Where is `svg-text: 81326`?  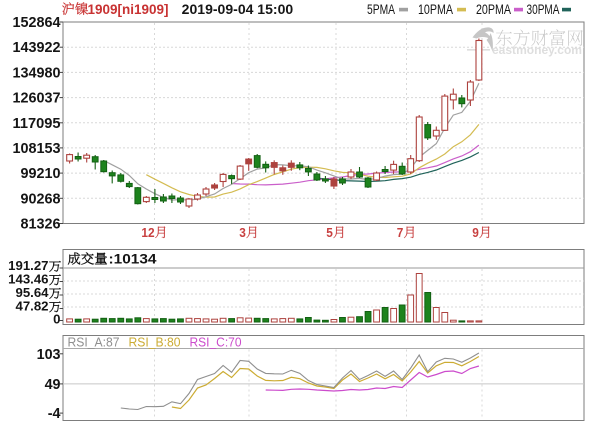 svg-text: 81326 is located at coordinates (41, 225).